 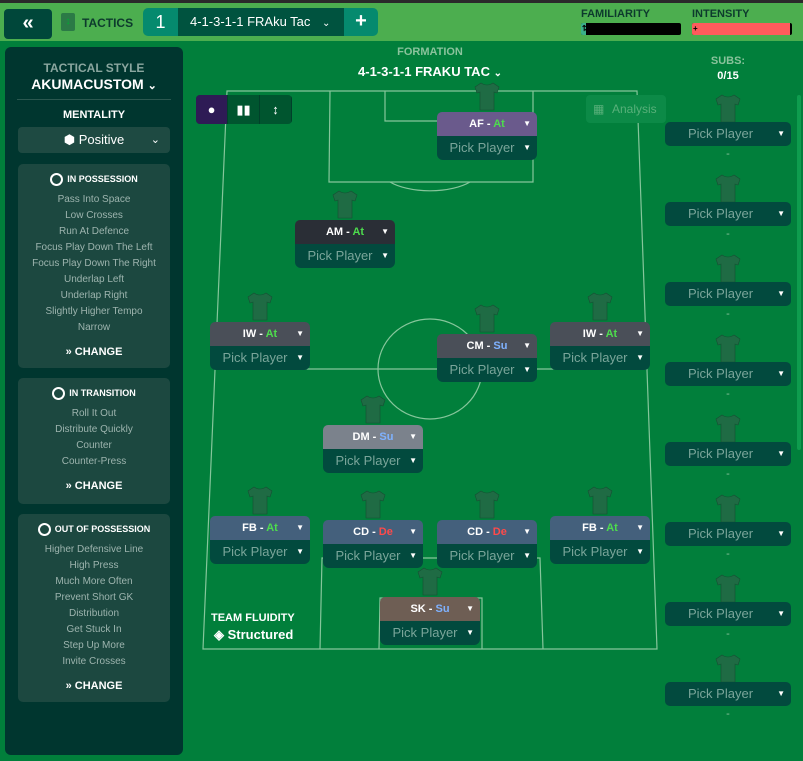 What do you see at coordinates (430, 71) in the screenshot?
I see `formation-dropdown: 4-1-3-1-1 FRAKU TAC ⌄` at bounding box center [430, 71].